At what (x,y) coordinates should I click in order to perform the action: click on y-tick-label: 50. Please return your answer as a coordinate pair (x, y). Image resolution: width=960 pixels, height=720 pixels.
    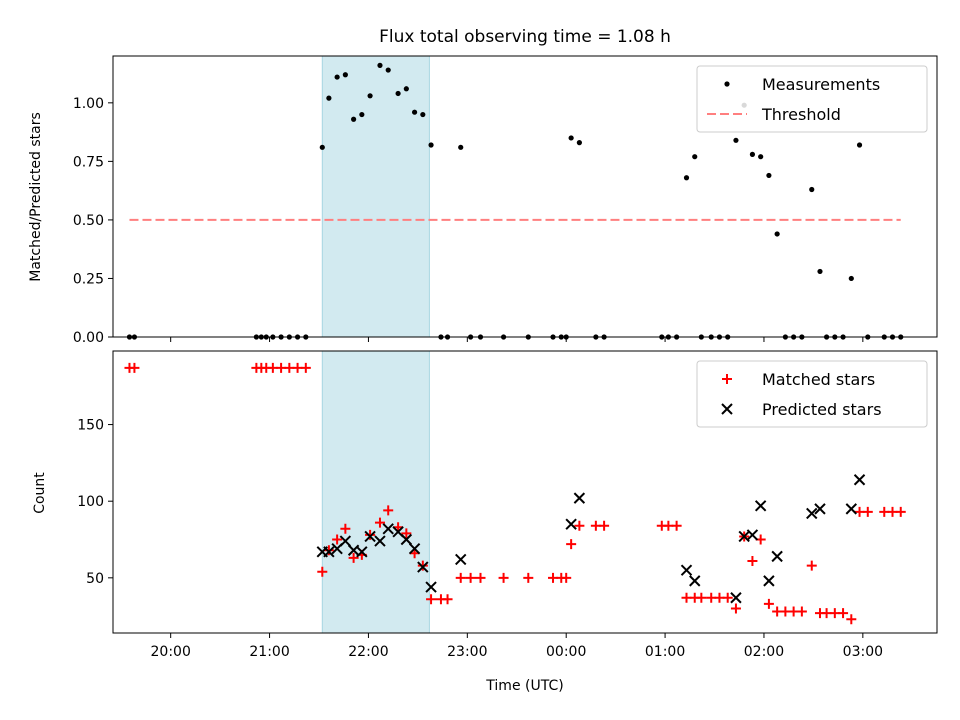
    Looking at the image, I should click on (95, 579).